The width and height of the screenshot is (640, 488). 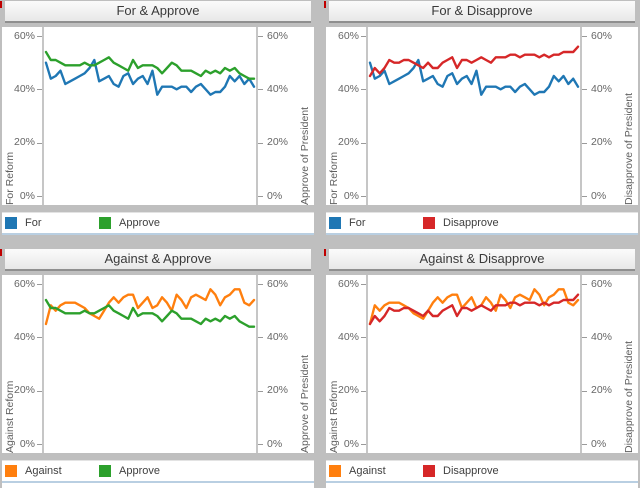 What do you see at coordinates (43, 471) in the screenshot?
I see `legend-label: Against` at bounding box center [43, 471].